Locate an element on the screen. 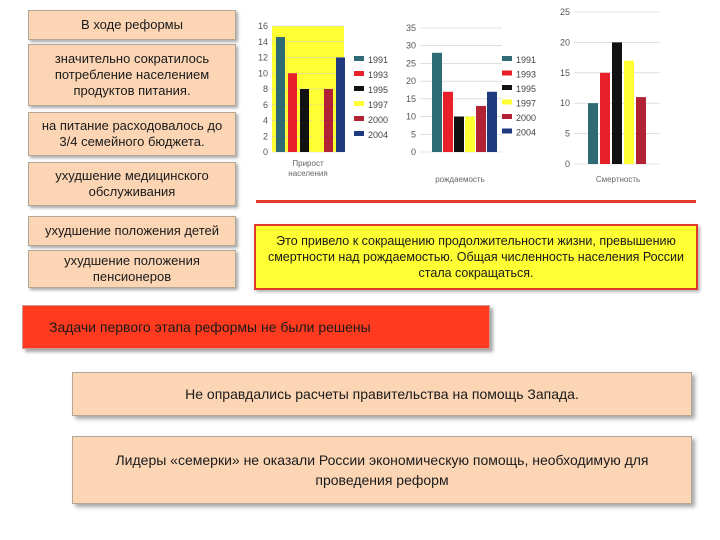 This screenshot has width=720, height=540. charts-underline is located at coordinates (476, 201).